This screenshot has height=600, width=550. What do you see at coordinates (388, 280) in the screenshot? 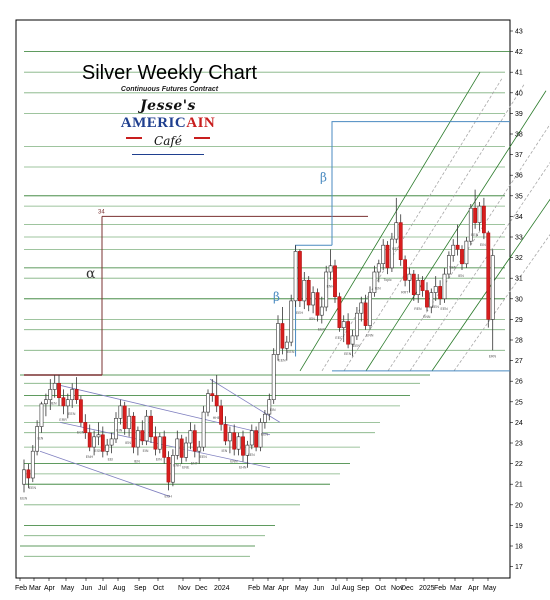
I see `candle-note-38: Topic` at bounding box center [388, 280].